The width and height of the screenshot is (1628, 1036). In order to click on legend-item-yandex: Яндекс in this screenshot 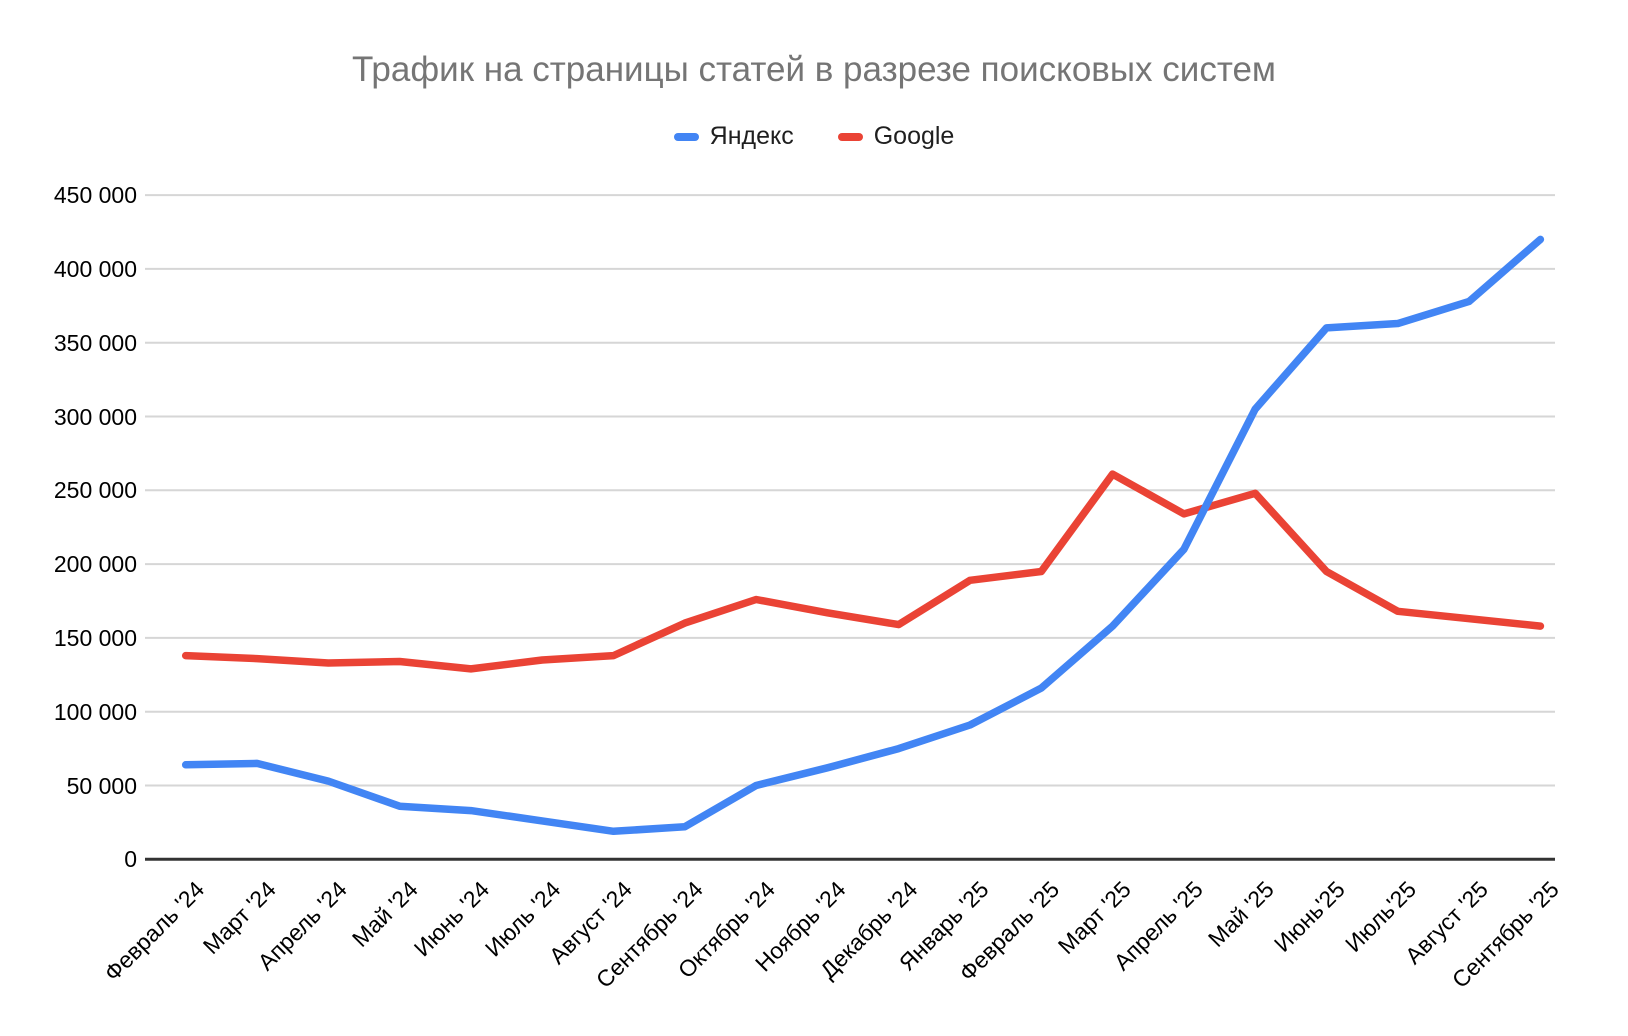, I will do `click(733, 136)`.